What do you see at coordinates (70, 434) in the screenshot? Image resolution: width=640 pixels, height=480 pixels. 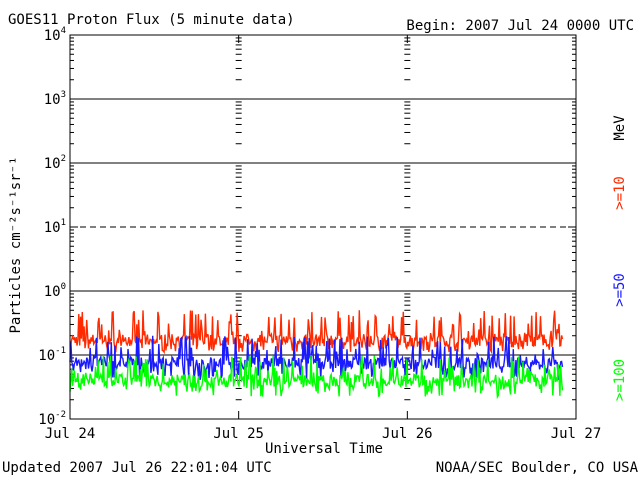 I see `x-tick-label: Jul 24` at bounding box center [70, 434].